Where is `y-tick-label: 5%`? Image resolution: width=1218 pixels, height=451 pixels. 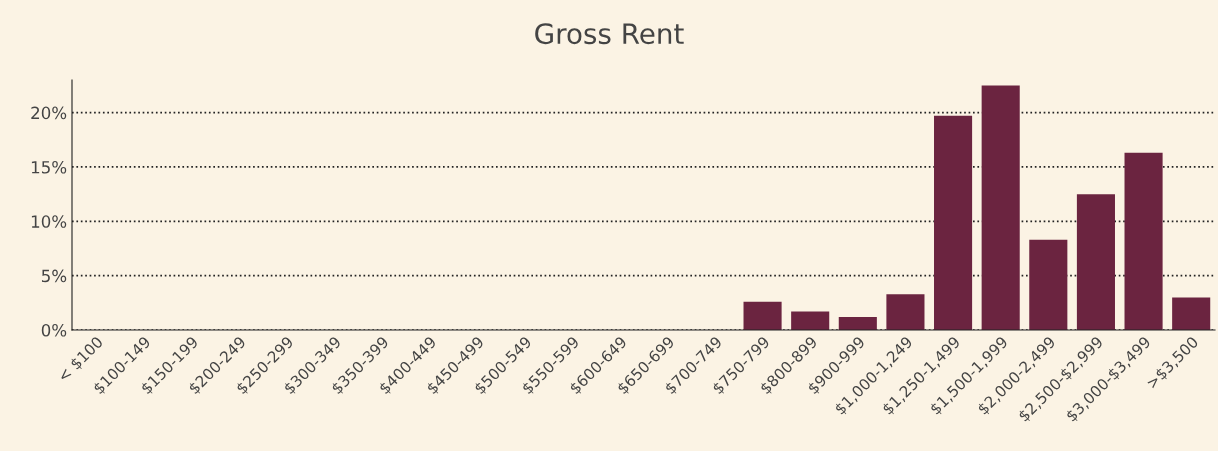 y-tick-label: 5% is located at coordinates (54, 276).